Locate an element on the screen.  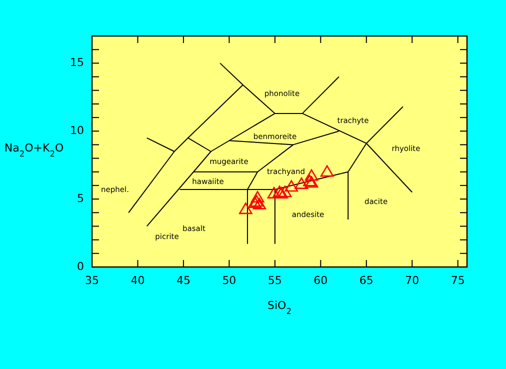
y-tick-label: 0 is located at coordinates (80, 267).